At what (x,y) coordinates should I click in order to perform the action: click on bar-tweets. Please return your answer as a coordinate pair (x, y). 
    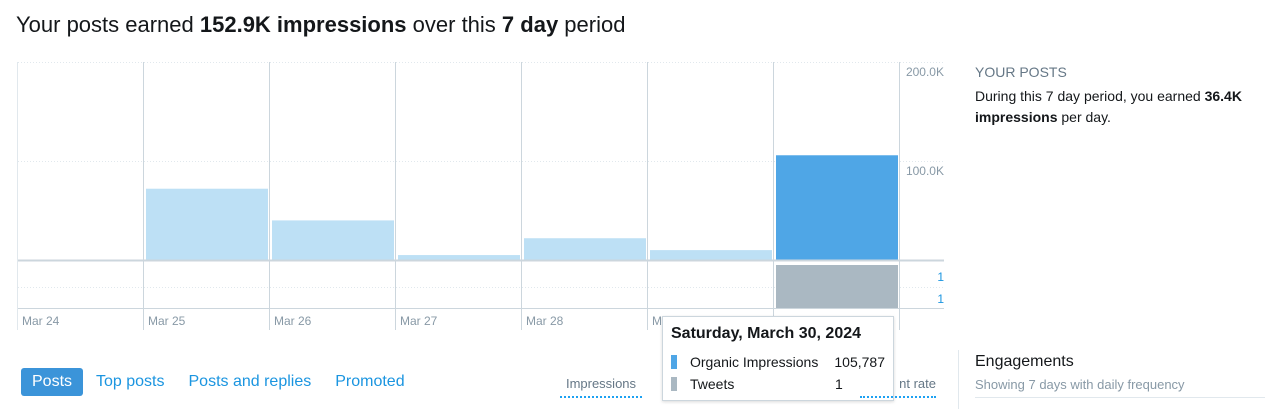
    Looking at the image, I should click on (837, 287).